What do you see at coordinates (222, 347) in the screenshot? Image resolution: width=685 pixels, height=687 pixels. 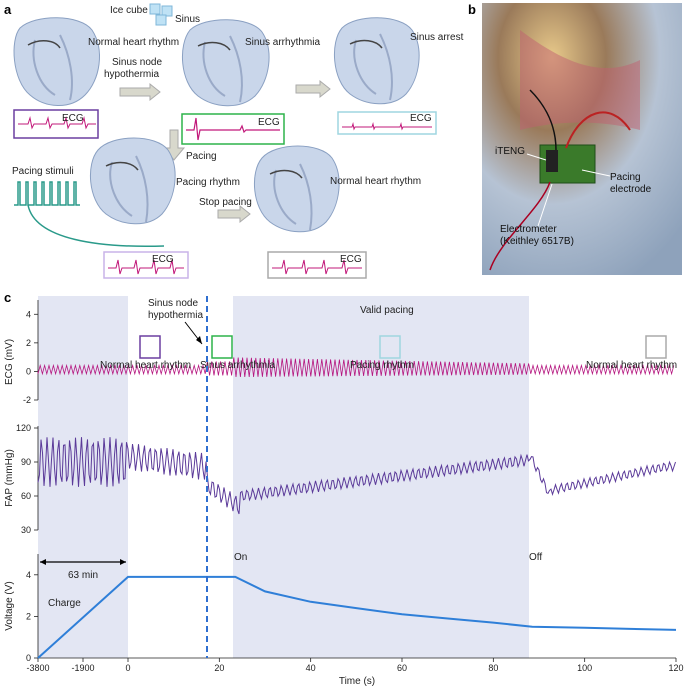 I see `ecg-highlight-arrhythmia` at bounding box center [222, 347].